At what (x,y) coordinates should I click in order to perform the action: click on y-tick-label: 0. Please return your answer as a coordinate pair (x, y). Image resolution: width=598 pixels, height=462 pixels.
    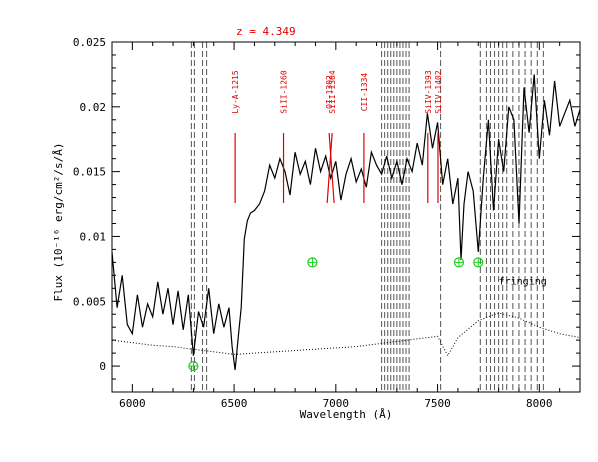
    Looking at the image, I should click on (102, 366).